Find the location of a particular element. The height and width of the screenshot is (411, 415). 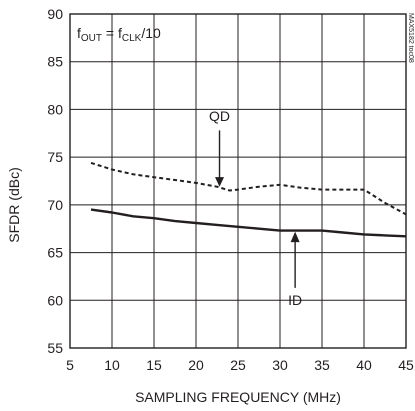

figure-id-label: MAX5182 toc08 is located at coordinates (410, 38).